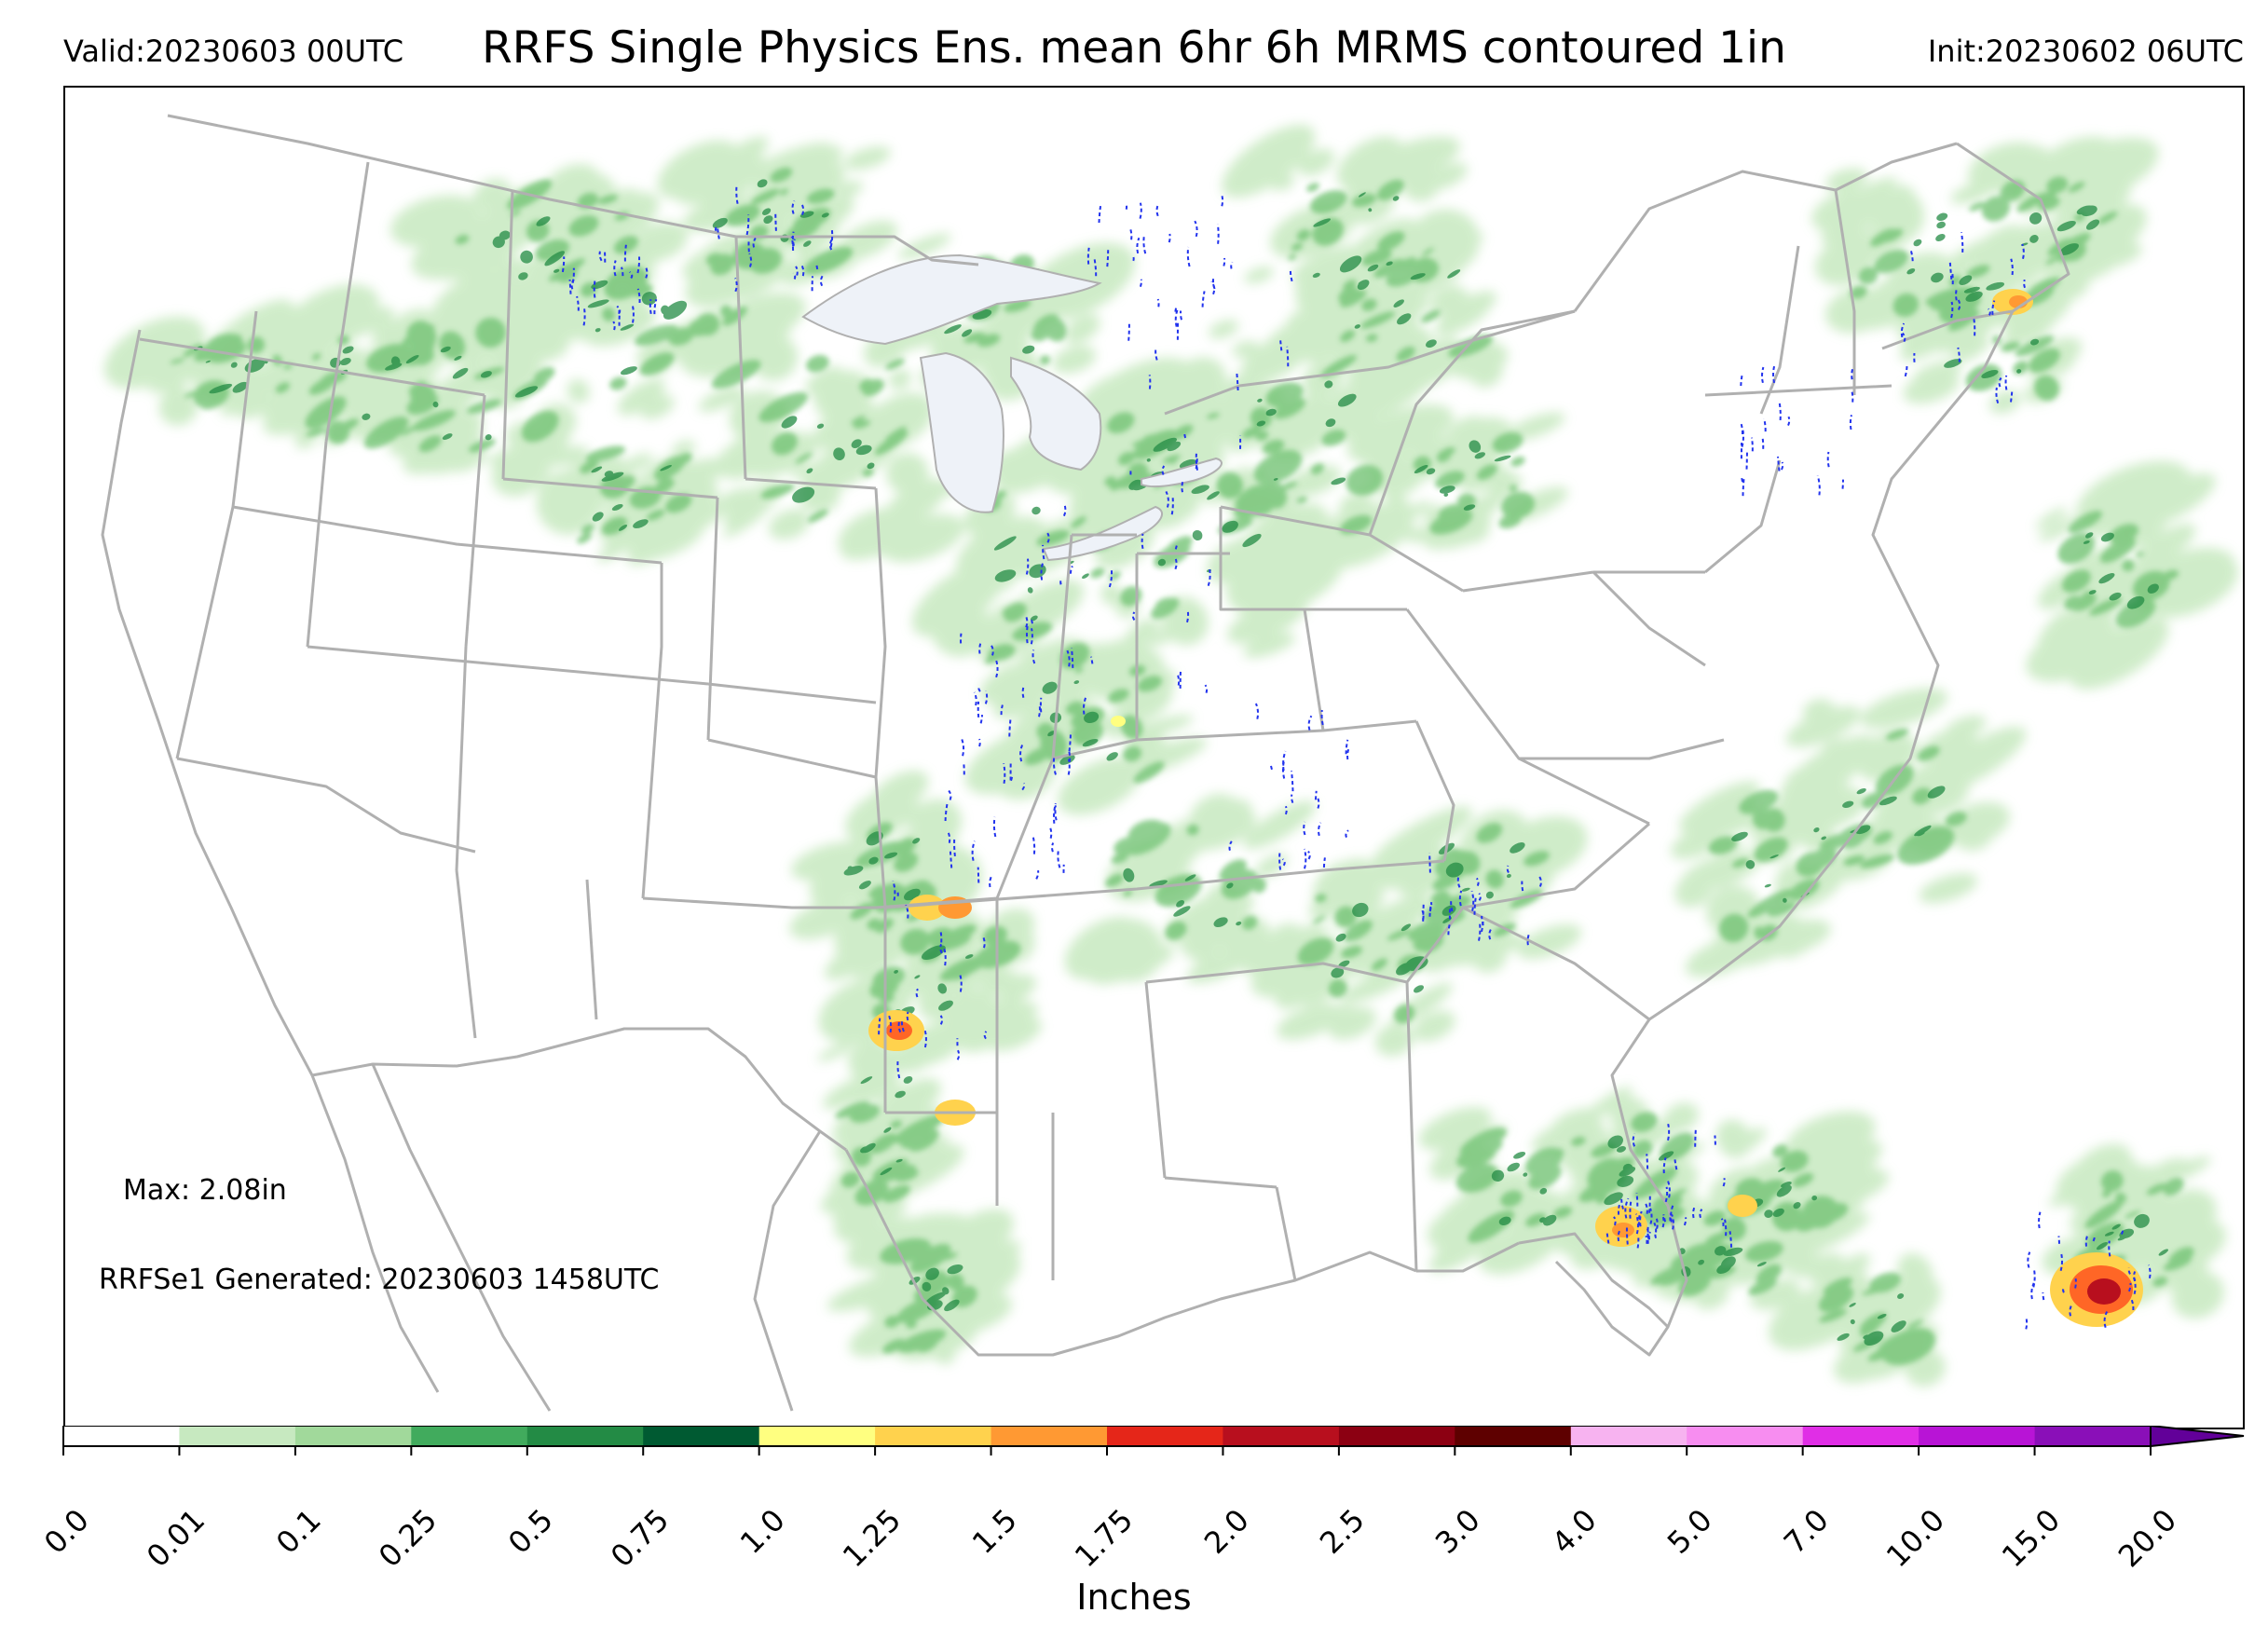 This screenshot has height=1640, width=2268. I want to click on colorbar-tick-label: 5.0, so click(1690, 1531).